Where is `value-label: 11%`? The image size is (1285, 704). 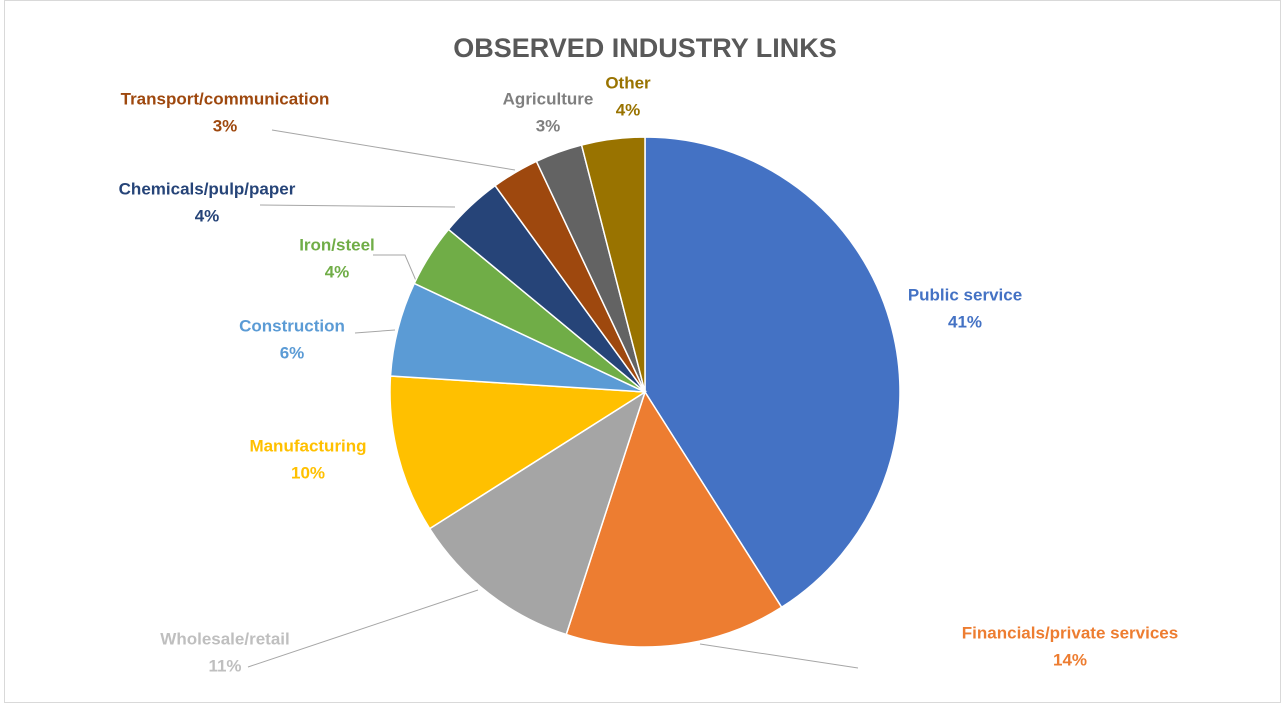
value-label: 11% is located at coordinates (224, 665).